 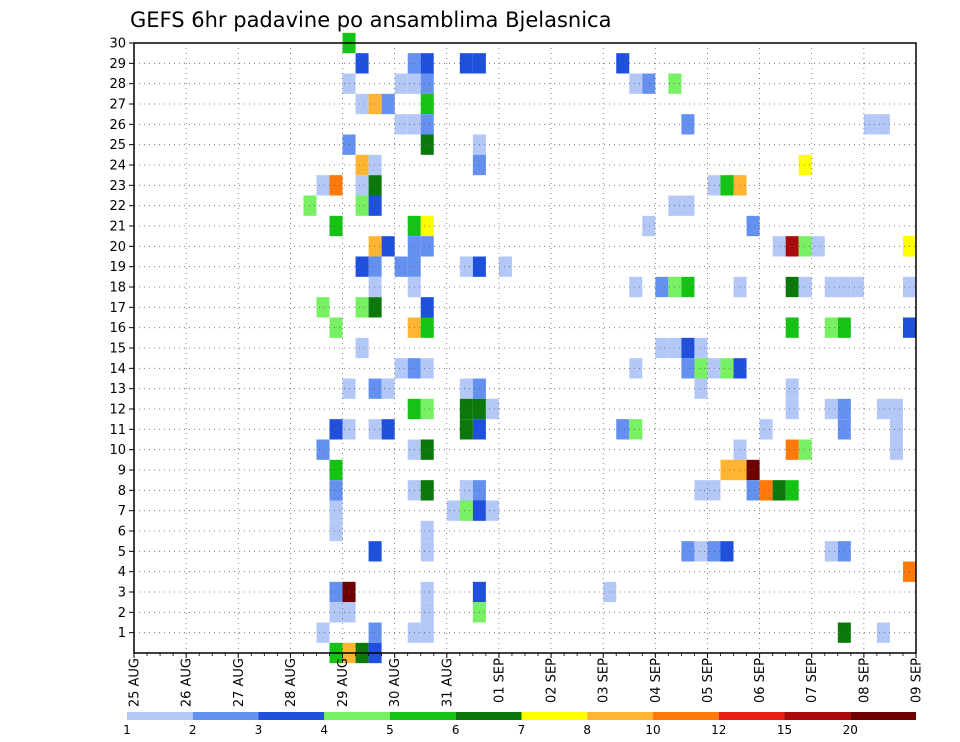 I want to click on y-tick-label: 11, so click(x=117, y=430).